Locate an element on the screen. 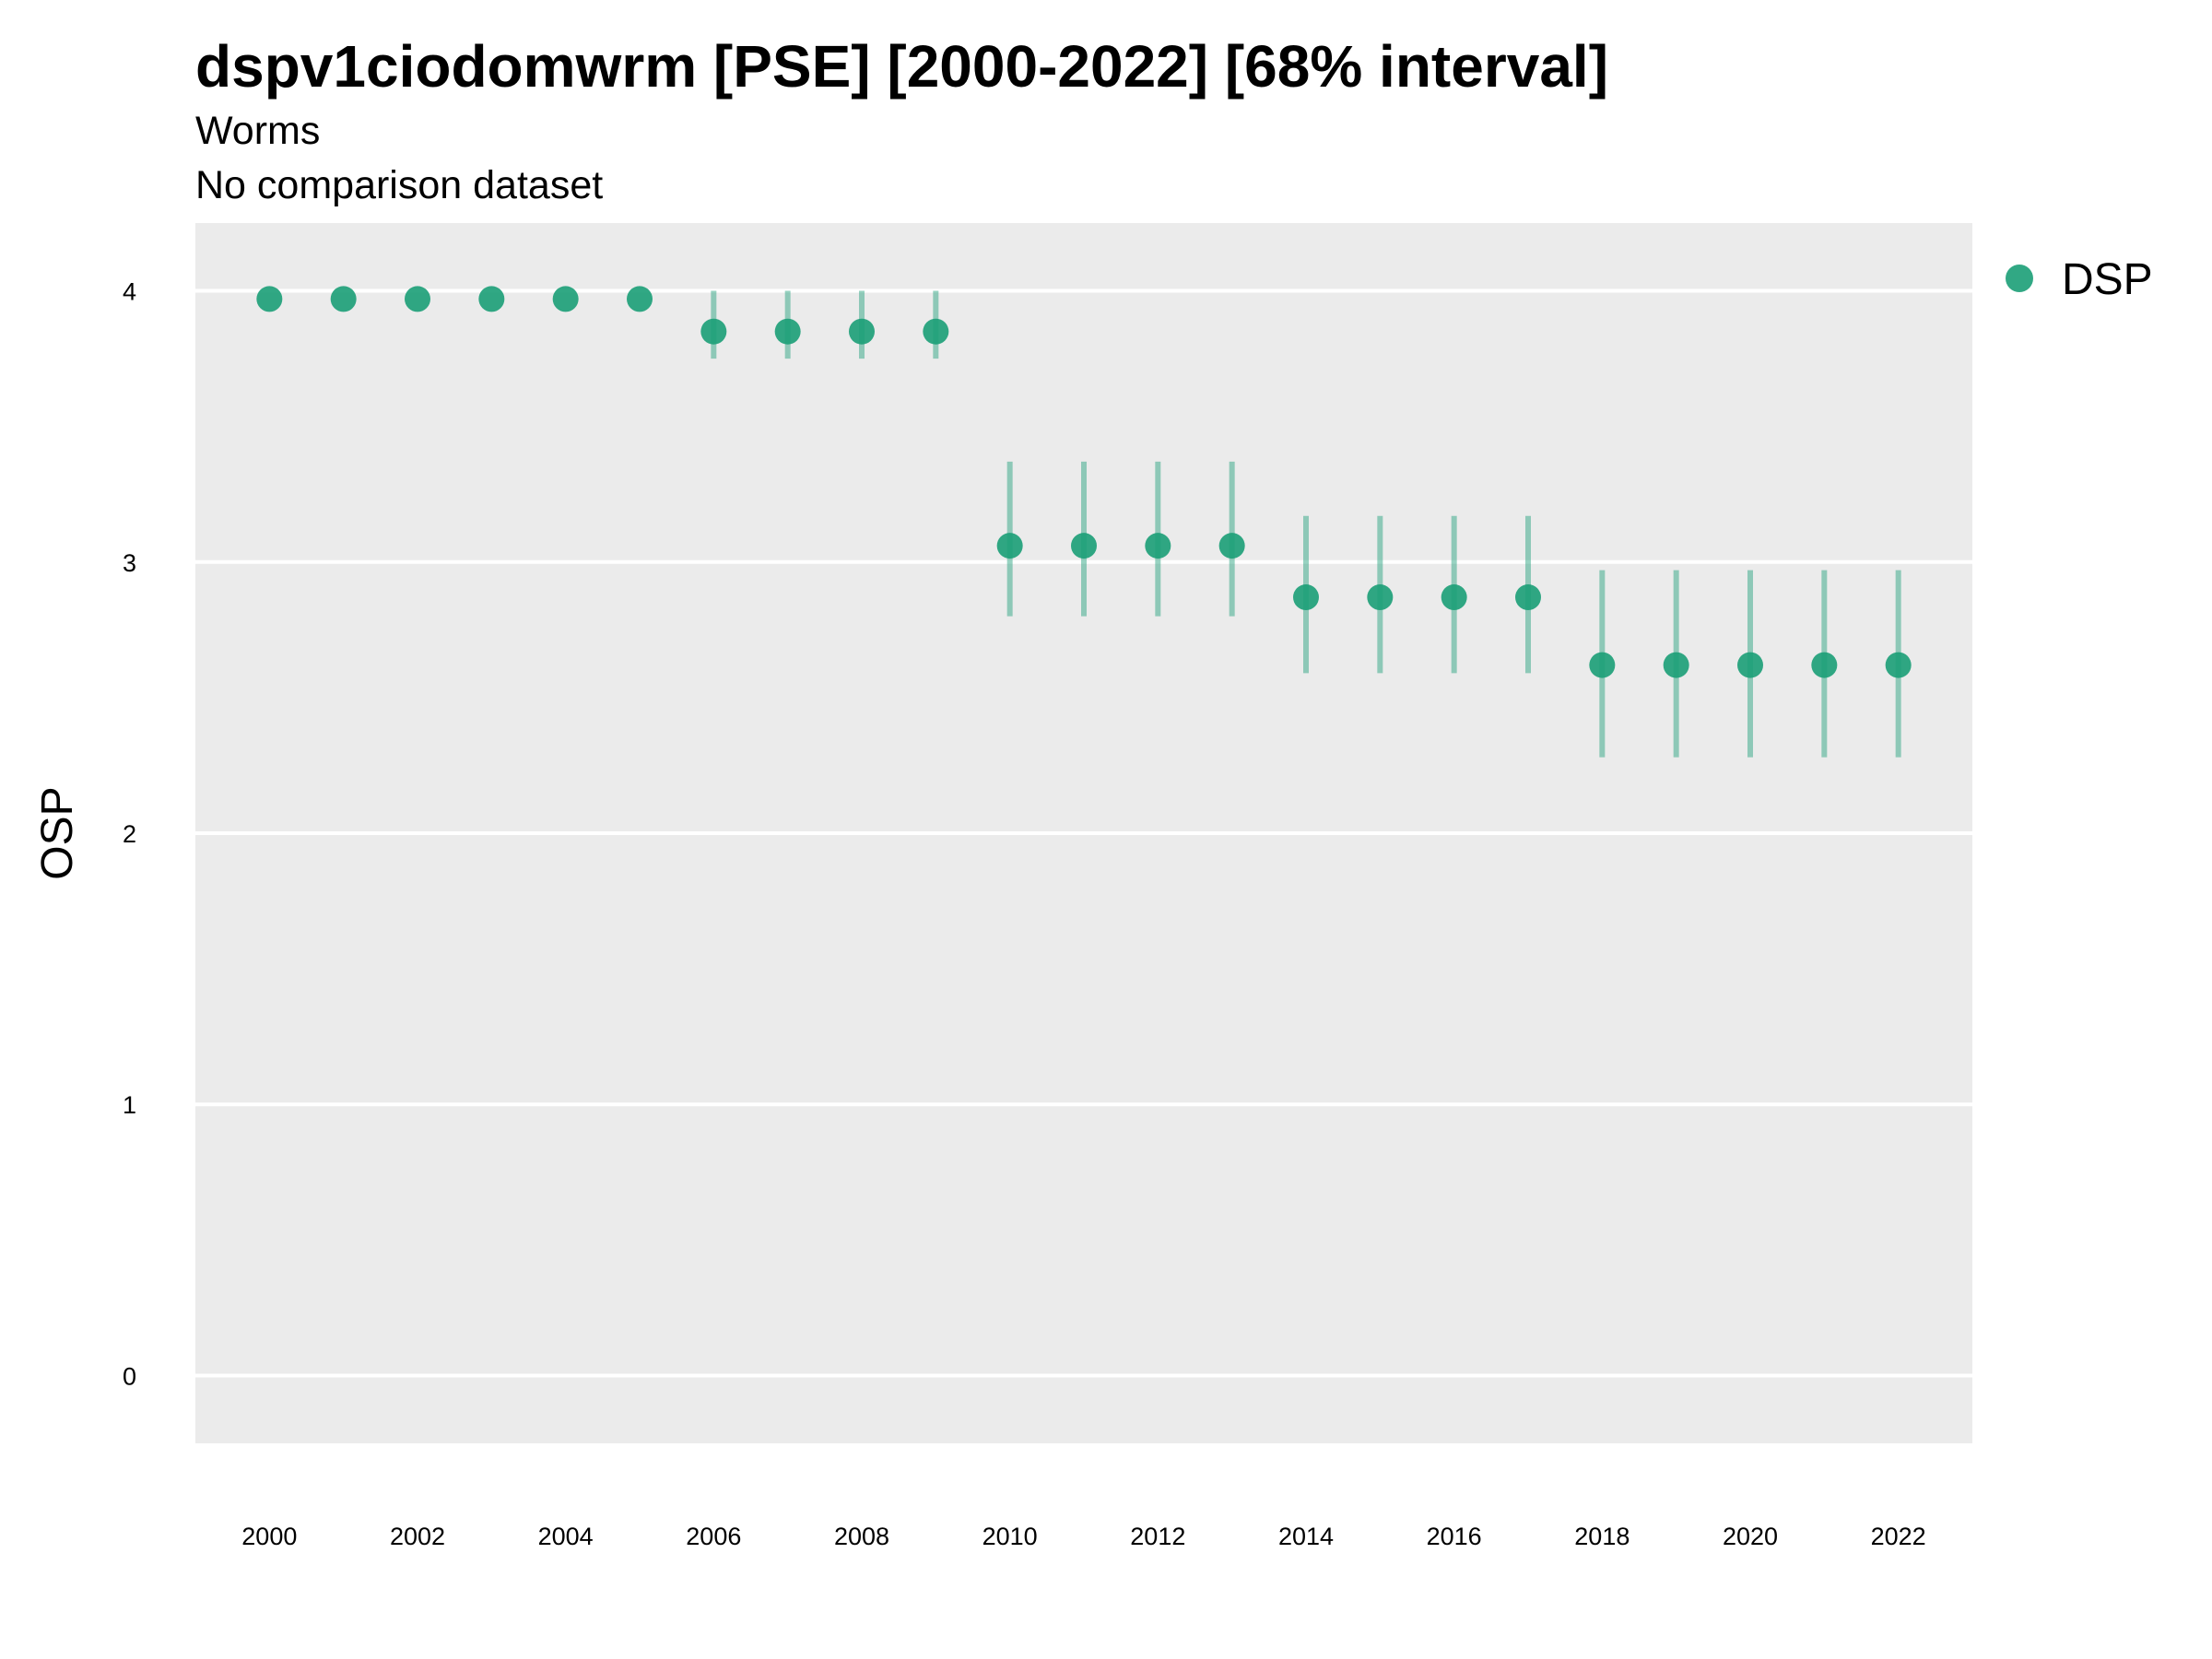 Image resolution: width=2212 pixels, height=1659 pixels. y-tick-labels: 0 1 2 3 4 is located at coordinates (129, 834).